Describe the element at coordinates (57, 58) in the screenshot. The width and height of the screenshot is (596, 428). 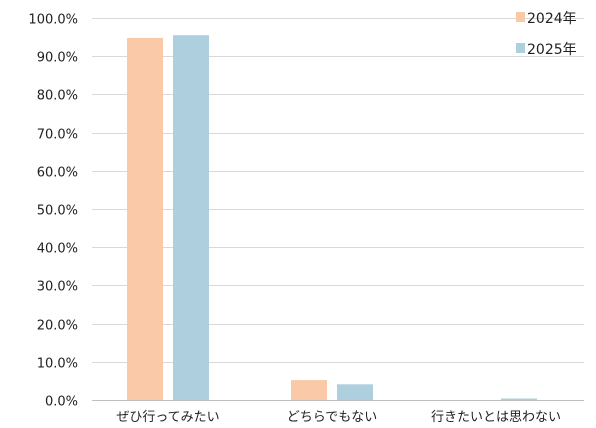
I see `y-tick-label: 90.0%` at that location.